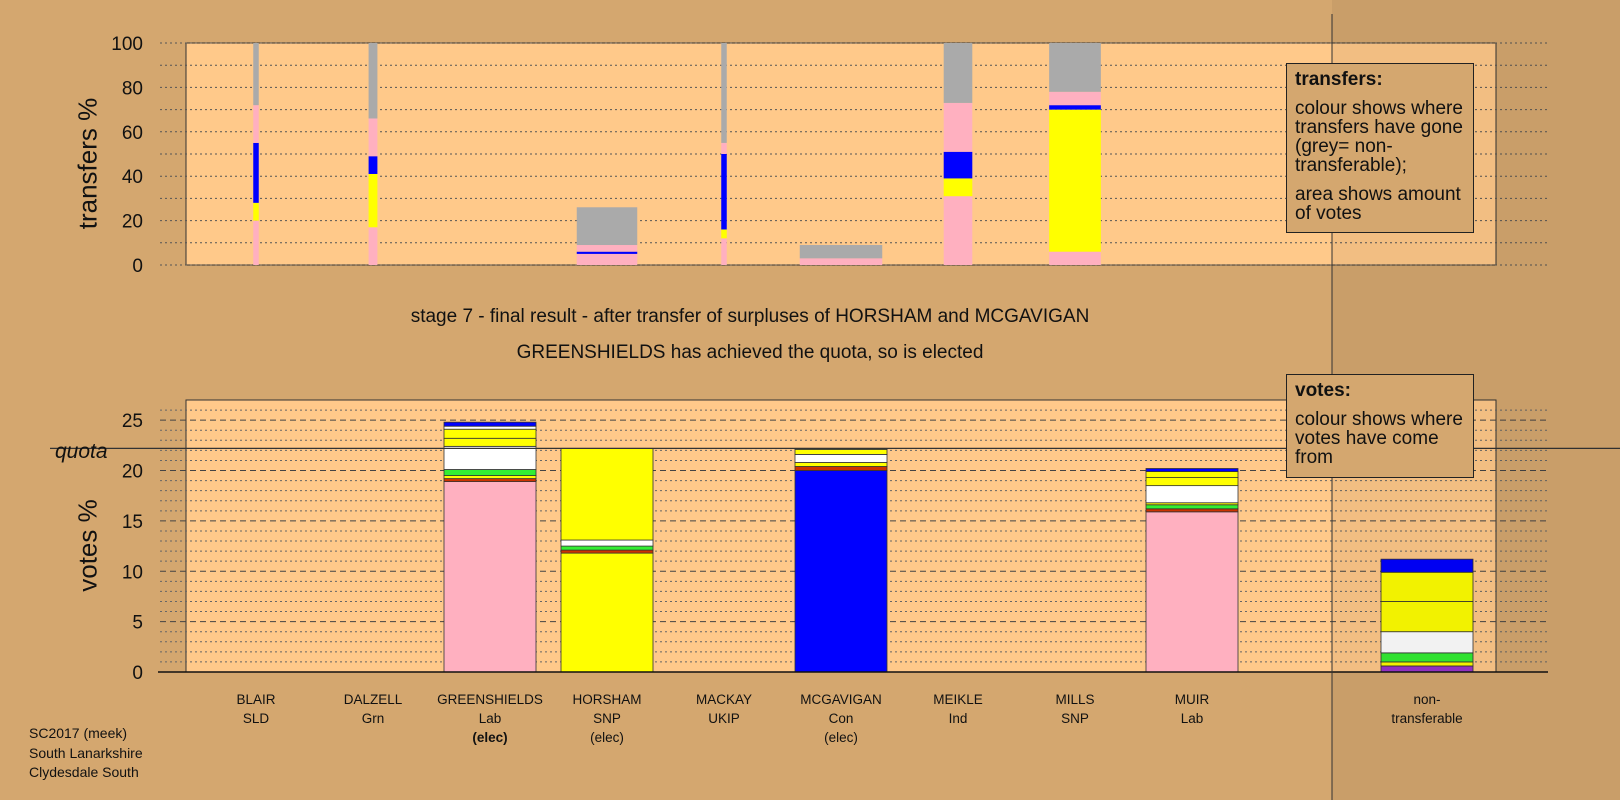 The image size is (1620, 800). Describe the element at coordinates (1323, 390) in the screenshot. I see `votes-legend-title: votes:` at that location.